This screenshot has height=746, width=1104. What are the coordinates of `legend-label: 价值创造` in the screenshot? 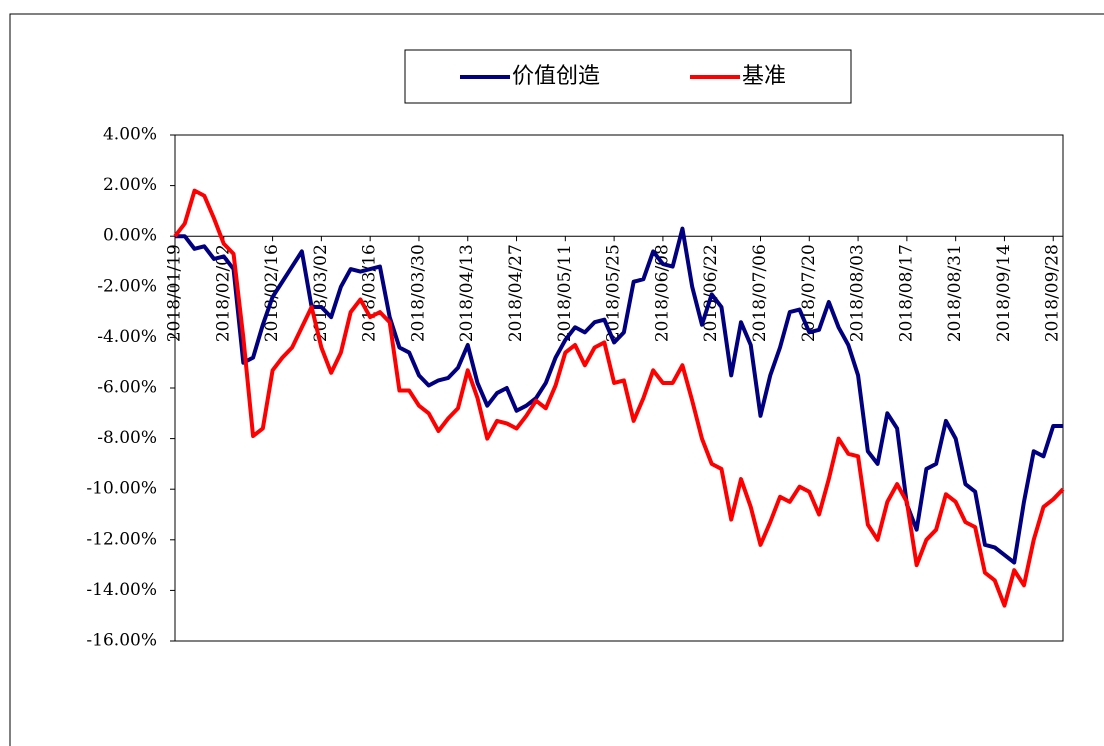 It's located at (556, 76).